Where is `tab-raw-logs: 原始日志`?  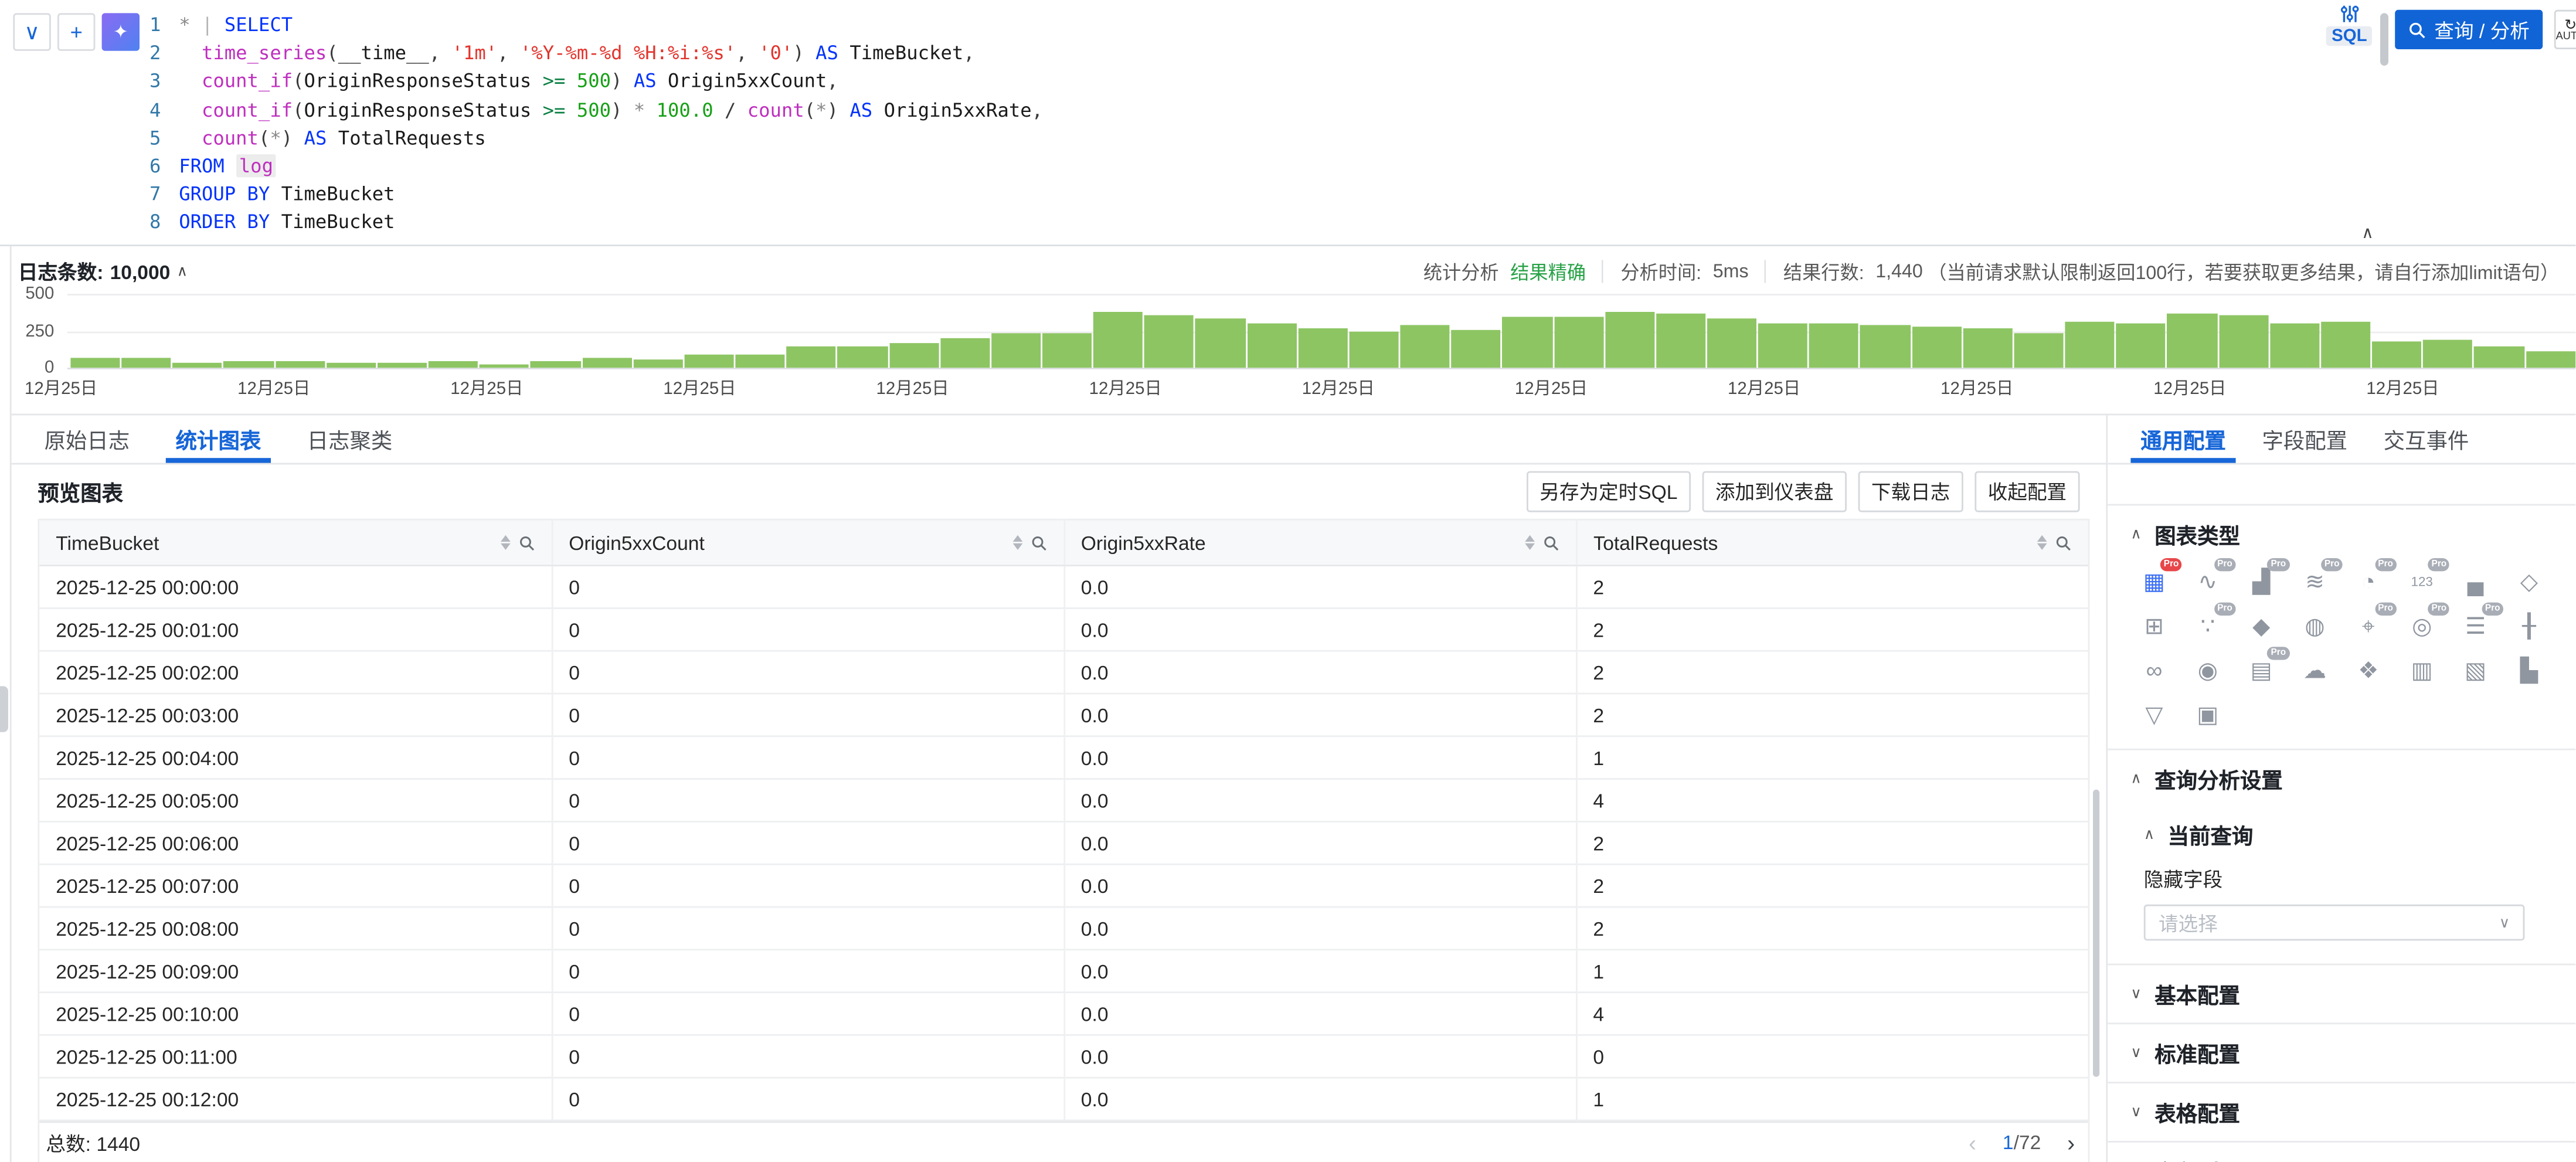 tab-raw-logs: 原始日志 is located at coordinates (87, 440).